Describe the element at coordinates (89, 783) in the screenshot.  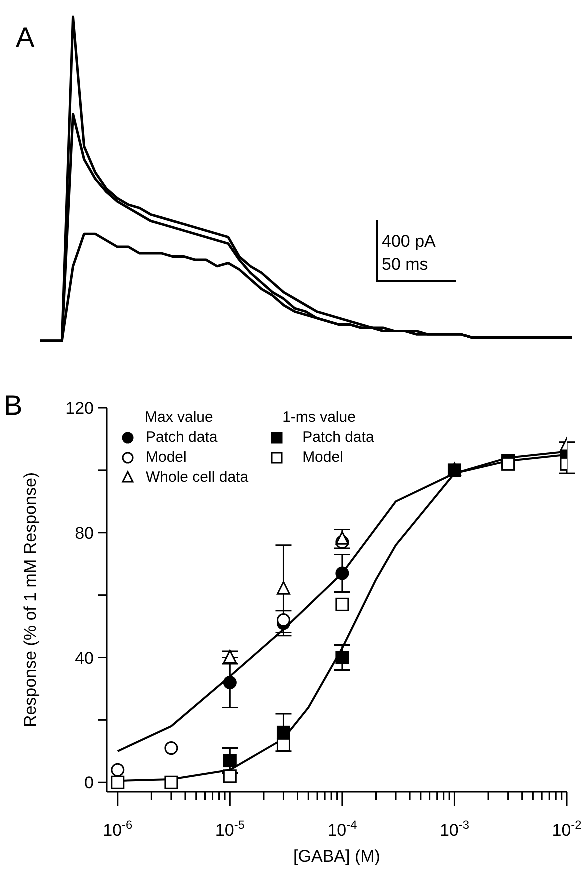
I see `y-tick-label: 0` at that location.